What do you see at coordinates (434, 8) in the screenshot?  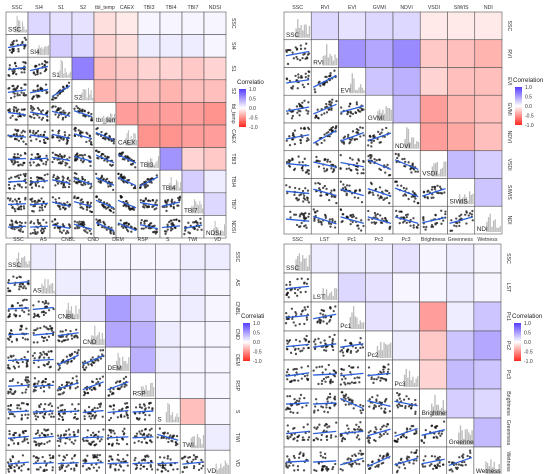 I see `column-header-label: VSDI` at bounding box center [434, 8].